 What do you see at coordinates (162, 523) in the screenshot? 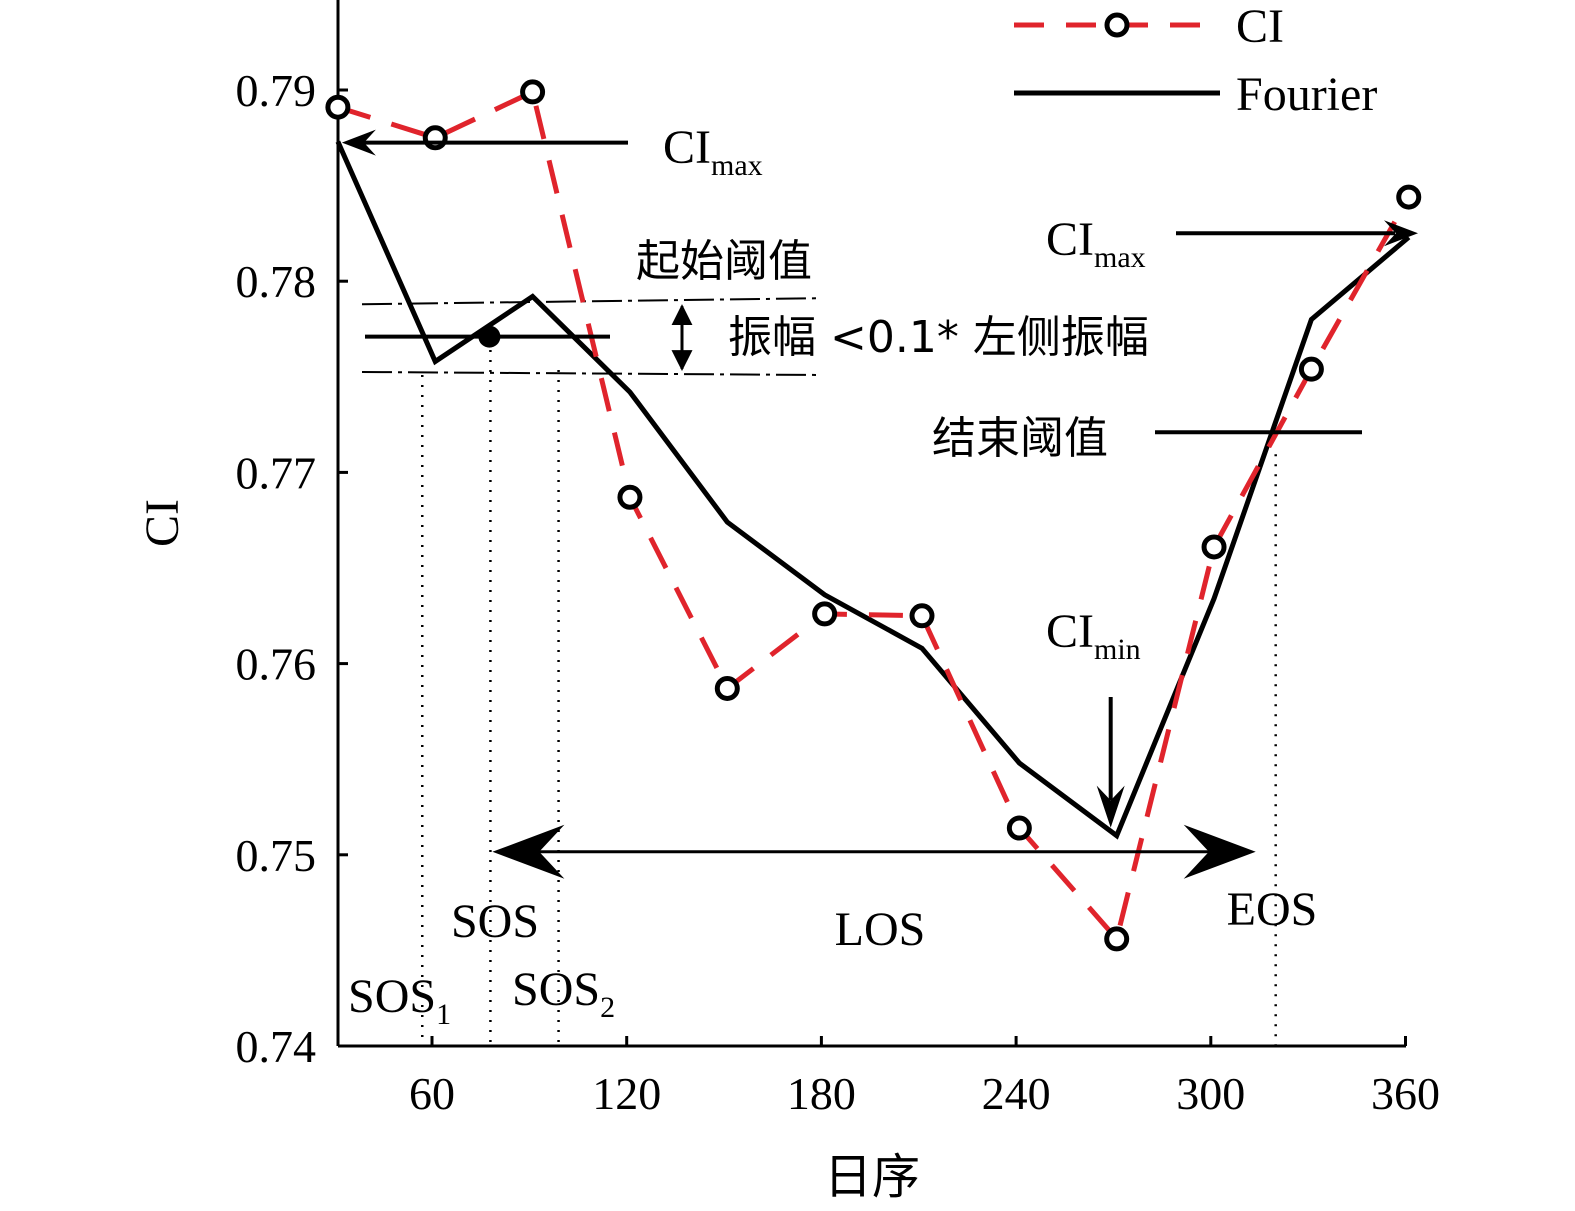
I see `y-axis-label: CI` at bounding box center [162, 523].